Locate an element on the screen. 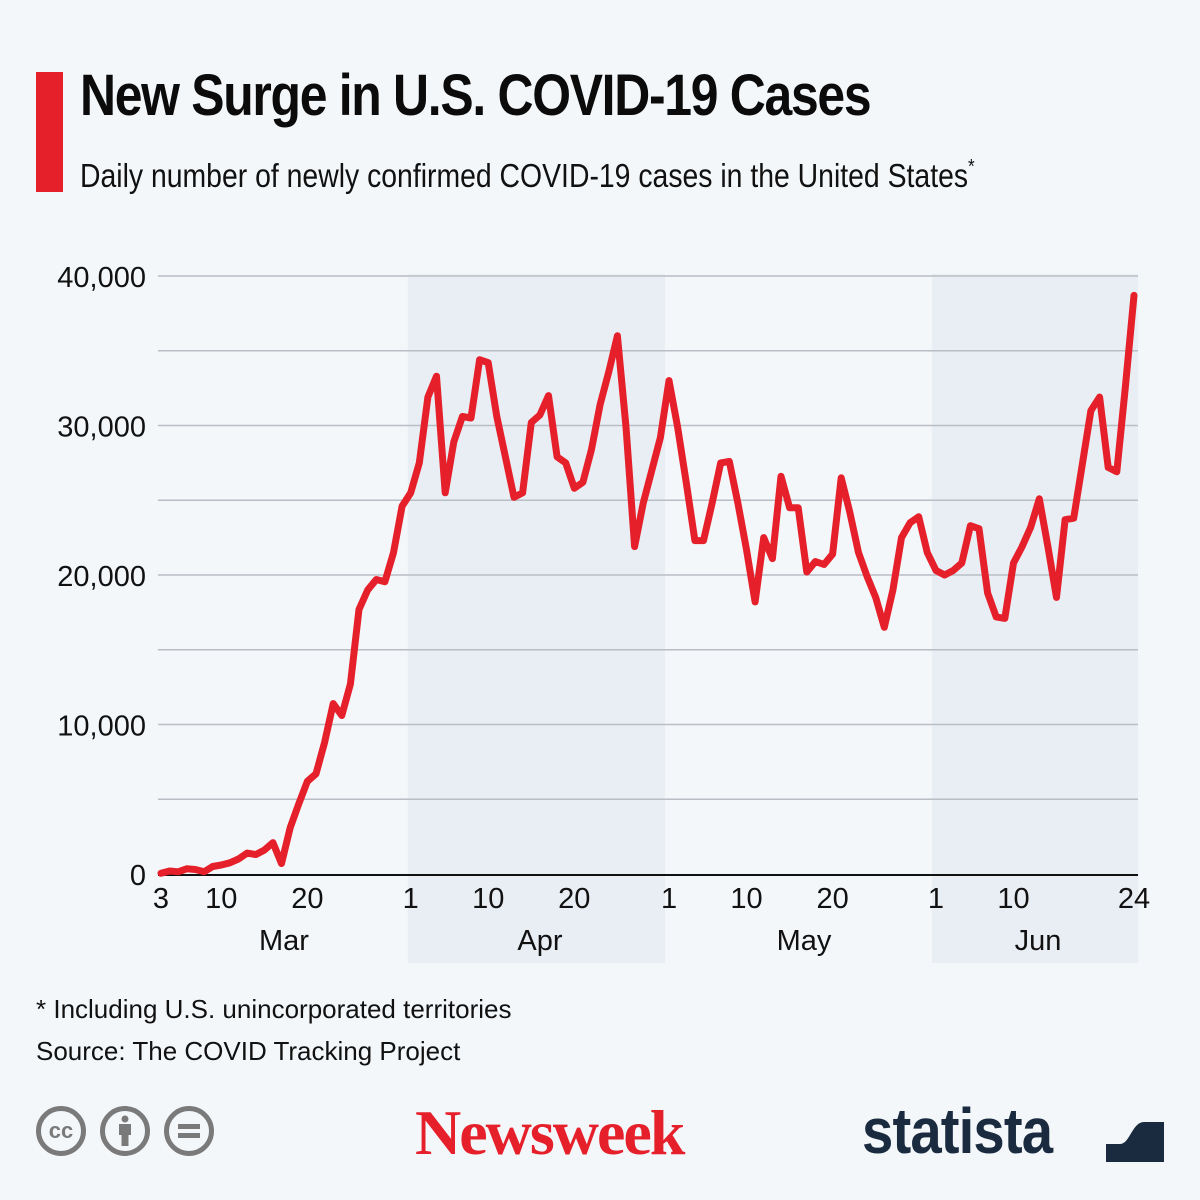 The width and height of the screenshot is (1200, 1200). month-label-apr: Apr is located at coordinates (539, 941).